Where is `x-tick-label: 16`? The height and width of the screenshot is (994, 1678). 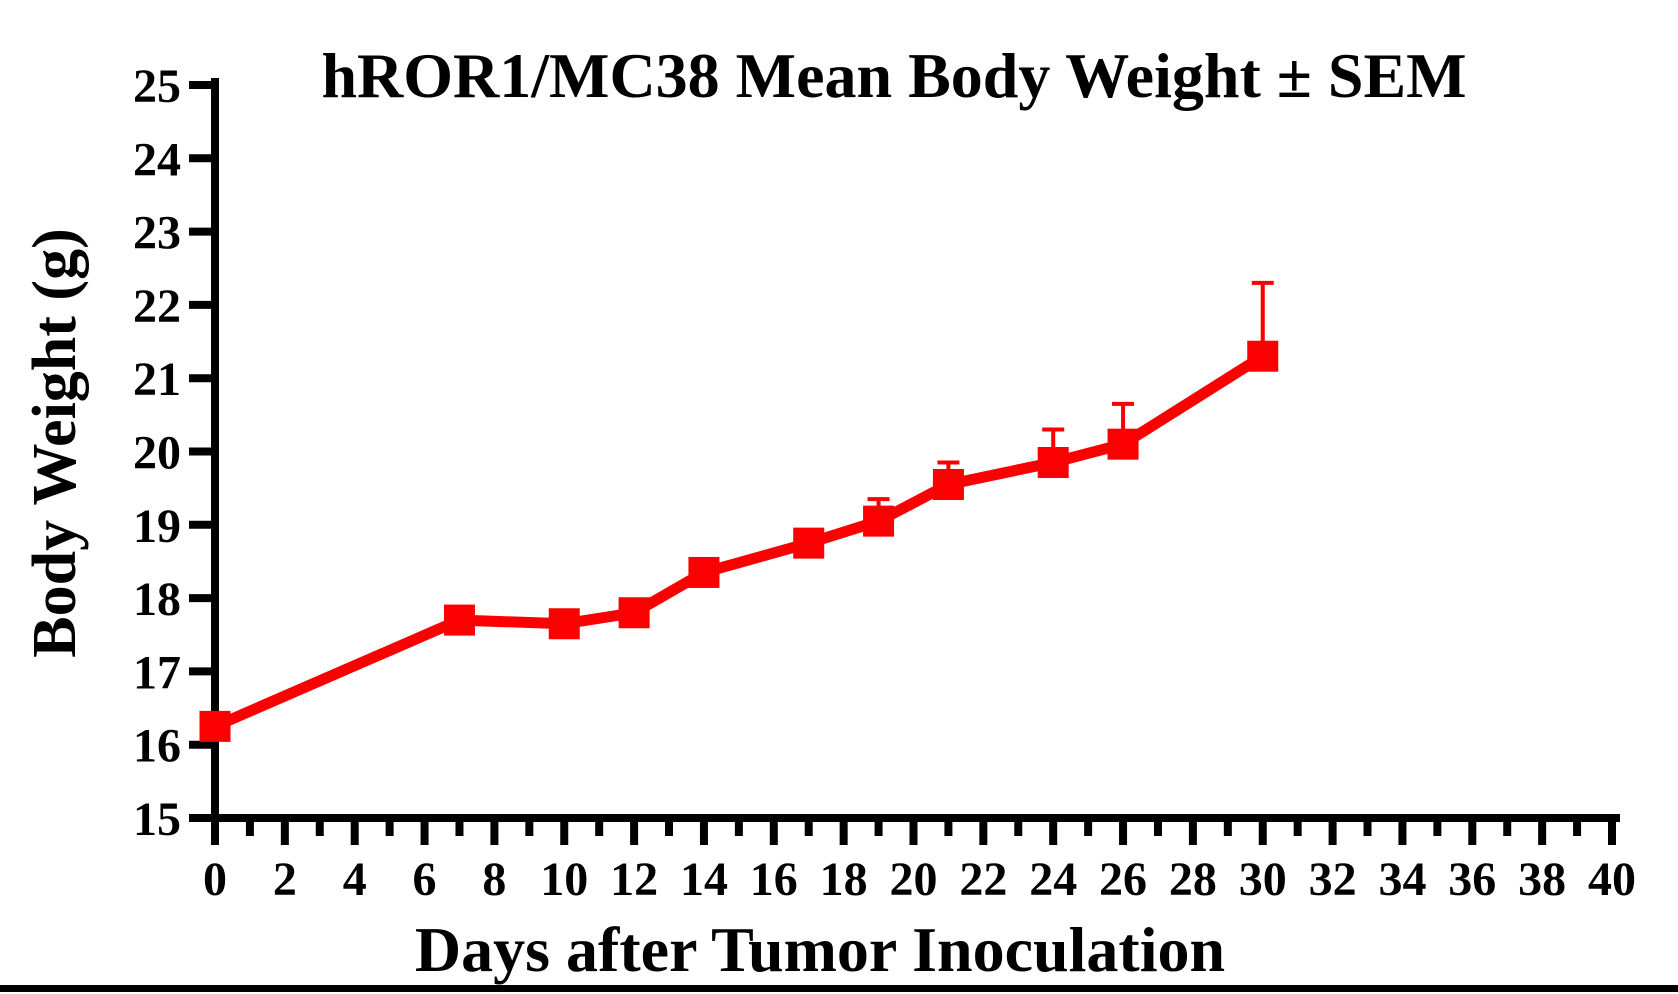
x-tick-label: 16 is located at coordinates (774, 879).